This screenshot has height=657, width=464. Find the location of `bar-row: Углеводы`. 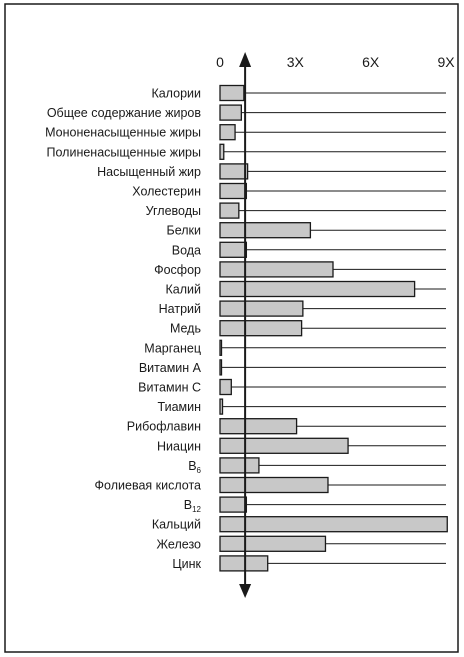

bar-row: Углеводы is located at coordinates (296, 210).